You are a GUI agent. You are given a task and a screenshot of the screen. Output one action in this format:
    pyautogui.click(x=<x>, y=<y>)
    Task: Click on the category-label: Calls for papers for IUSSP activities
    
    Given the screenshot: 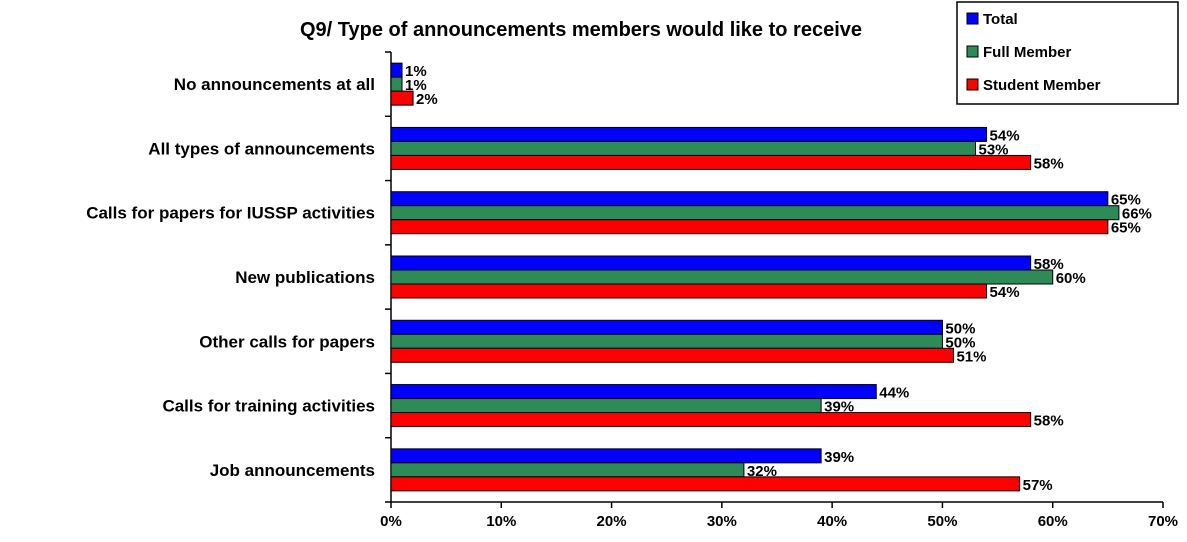 What is the action you would take?
    pyautogui.click(x=230, y=213)
    